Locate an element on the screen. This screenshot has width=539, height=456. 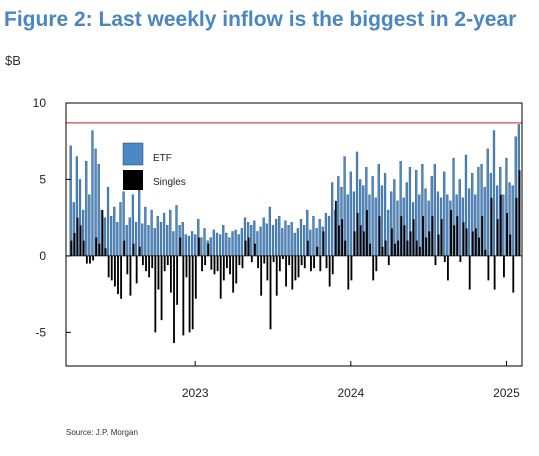
x-tick-label: 2024 is located at coordinates (350, 393).